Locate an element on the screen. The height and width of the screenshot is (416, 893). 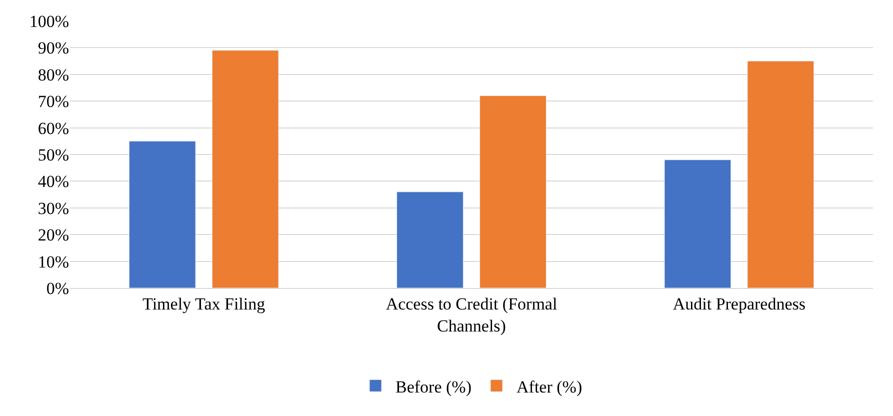
y-tick-label: 0% is located at coordinates (57, 288).